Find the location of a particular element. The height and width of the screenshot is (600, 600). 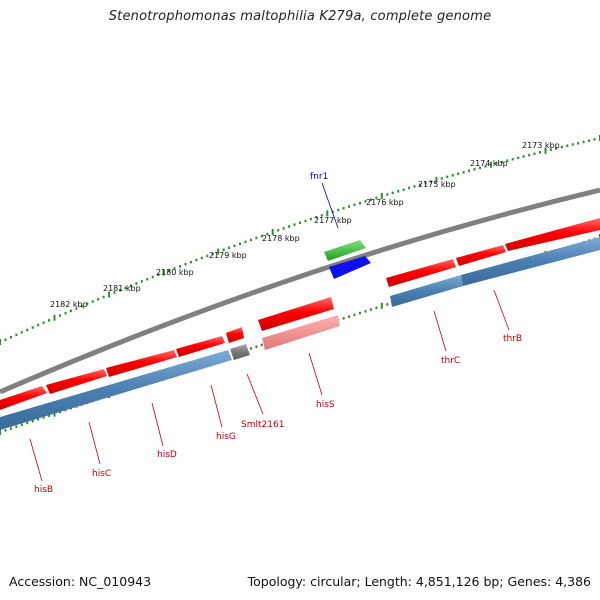

gene-label-smlt2161: Smlt2161 is located at coordinates (262, 425).